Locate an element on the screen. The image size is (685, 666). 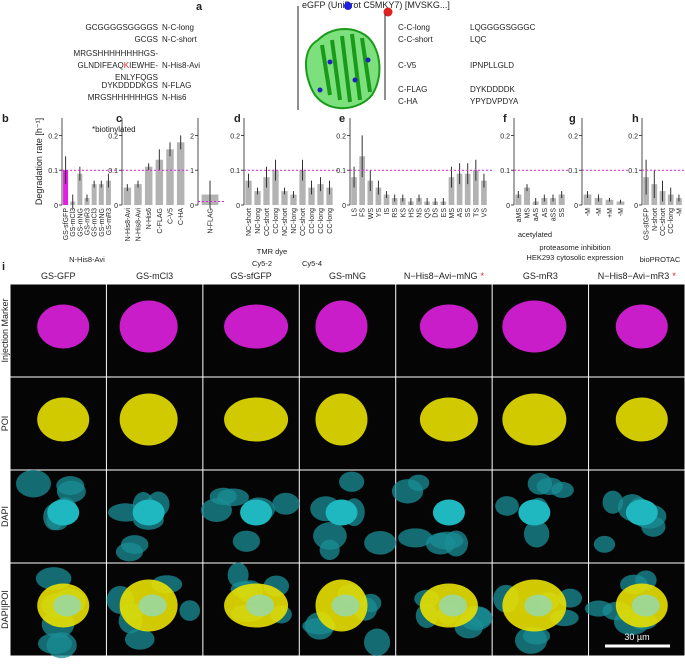
sequence: IPNPLLGLD is located at coordinates (492, 65).